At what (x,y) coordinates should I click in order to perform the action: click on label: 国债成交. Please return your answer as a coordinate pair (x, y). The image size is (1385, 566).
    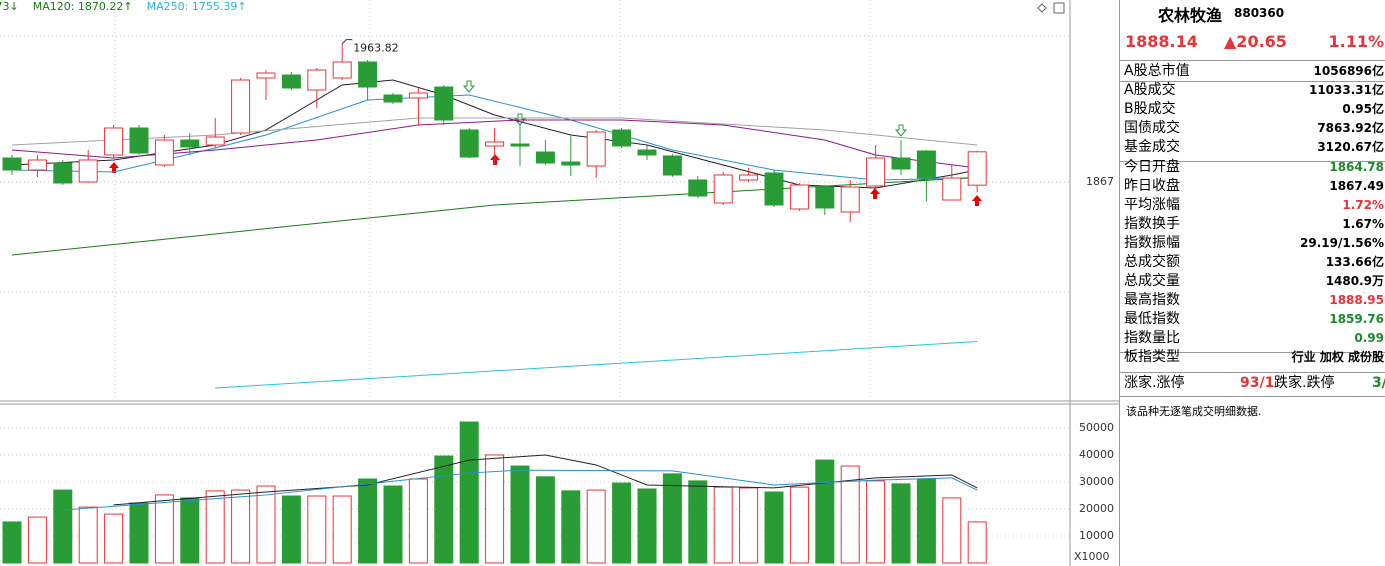
    Looking at the image, I should click on (1152, 128).